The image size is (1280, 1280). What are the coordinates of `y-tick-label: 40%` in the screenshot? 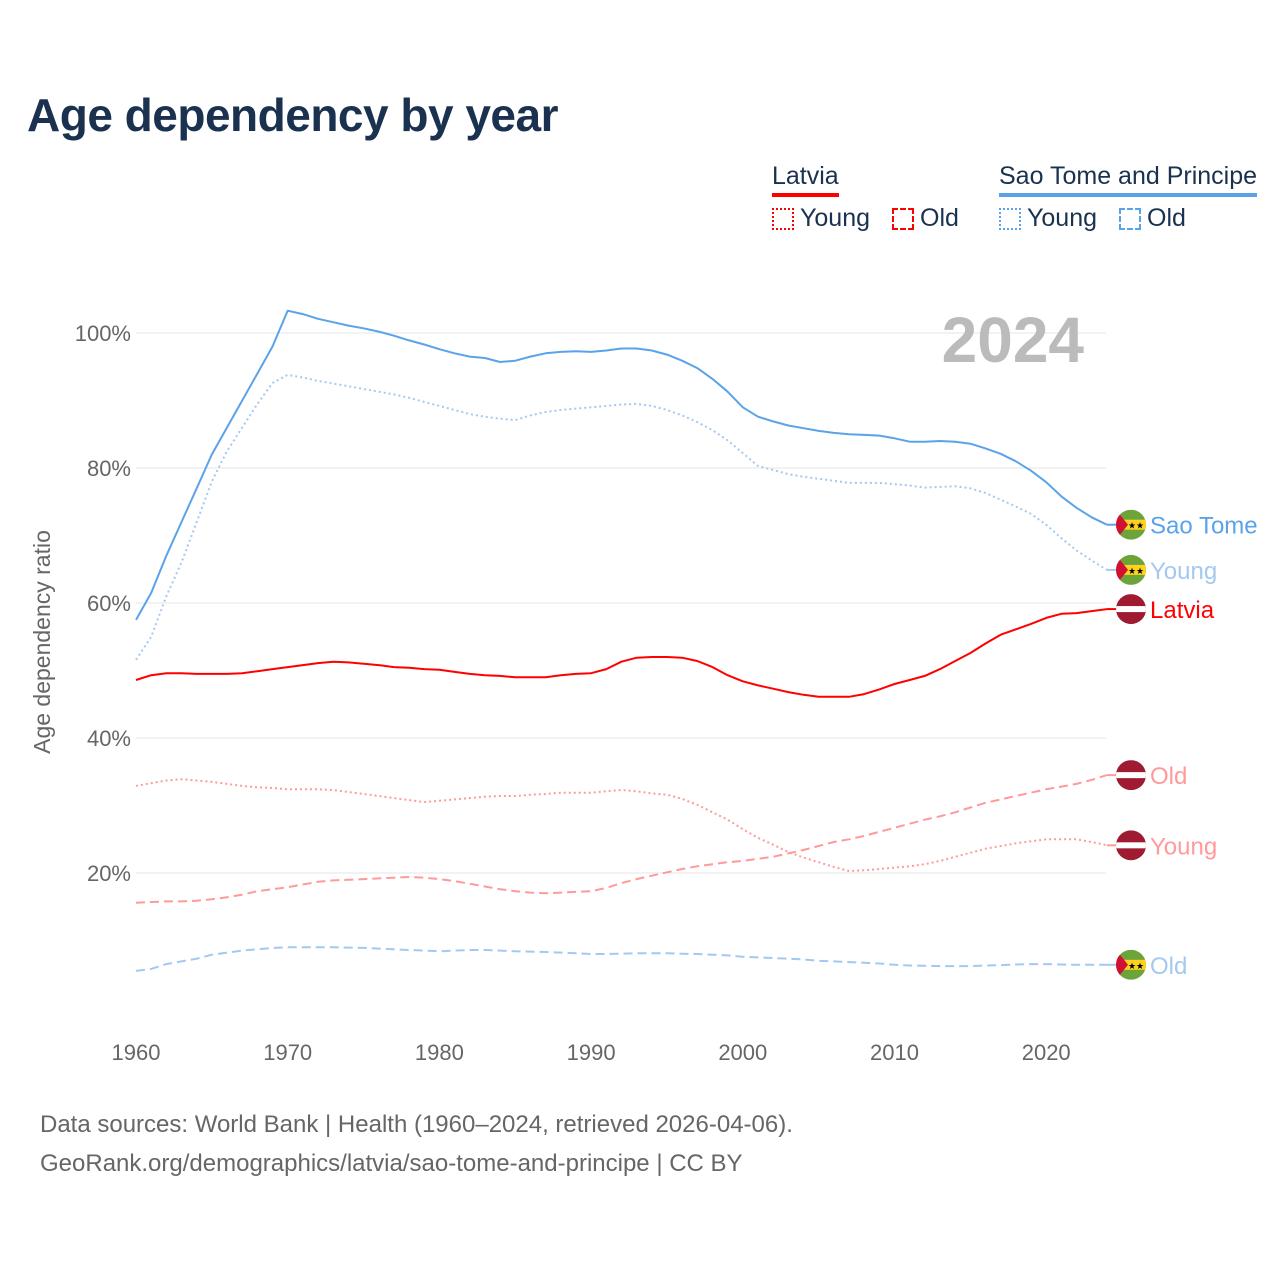 It's located at (109, 738).